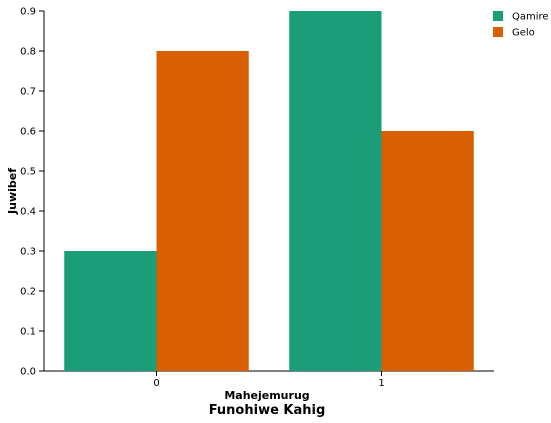 The image size is (551, 423). Describe the element at coordinates (28, 292) in the screenshot. I see `y-tick-label: 0.2` at that location.